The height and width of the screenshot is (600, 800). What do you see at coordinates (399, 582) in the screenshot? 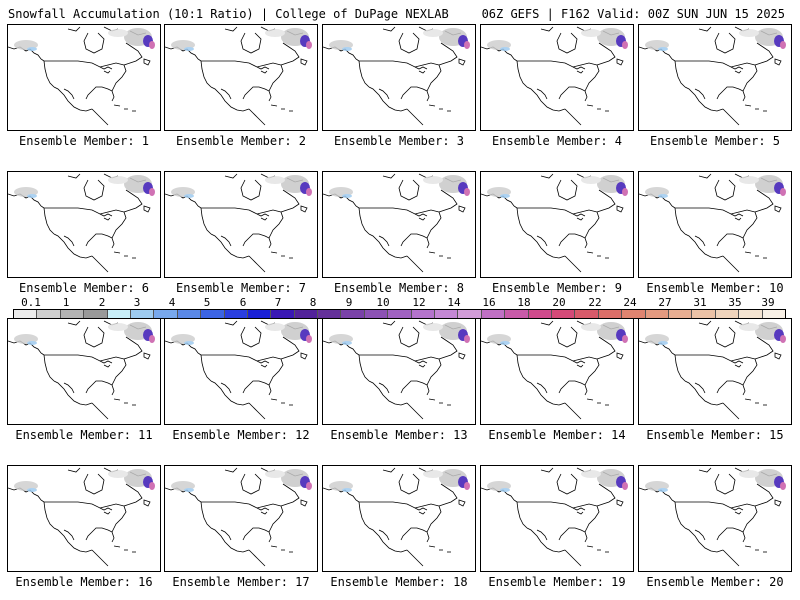
I see `ensemble-member-label: Ensemble Member: 18` at bounding box center [399, 582].